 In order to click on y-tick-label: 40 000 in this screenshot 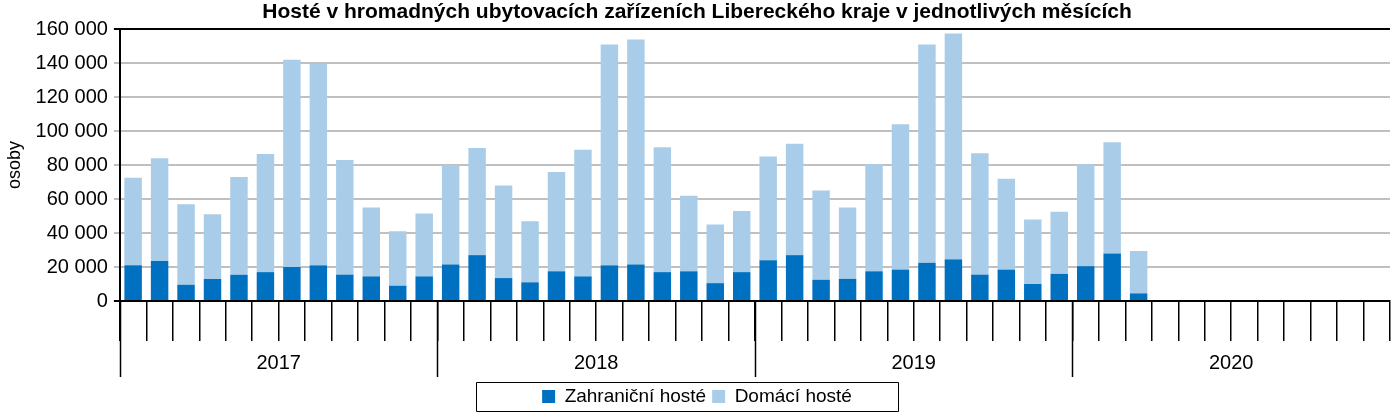, I will do `click(77, 231)`.